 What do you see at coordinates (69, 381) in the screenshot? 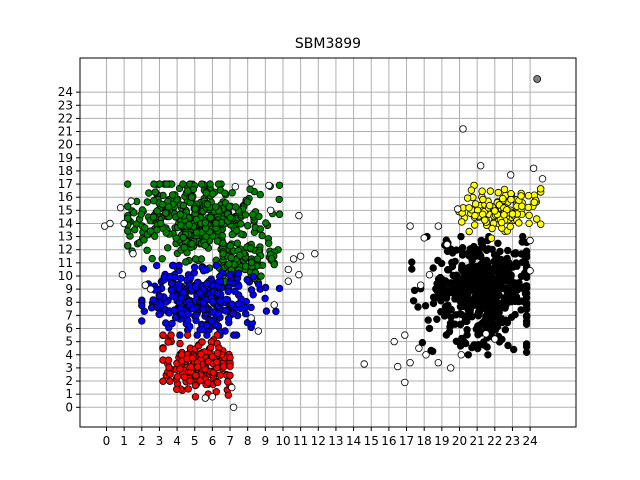
I see `y-tick-label-2: 2` at bounding box center [69, 381].